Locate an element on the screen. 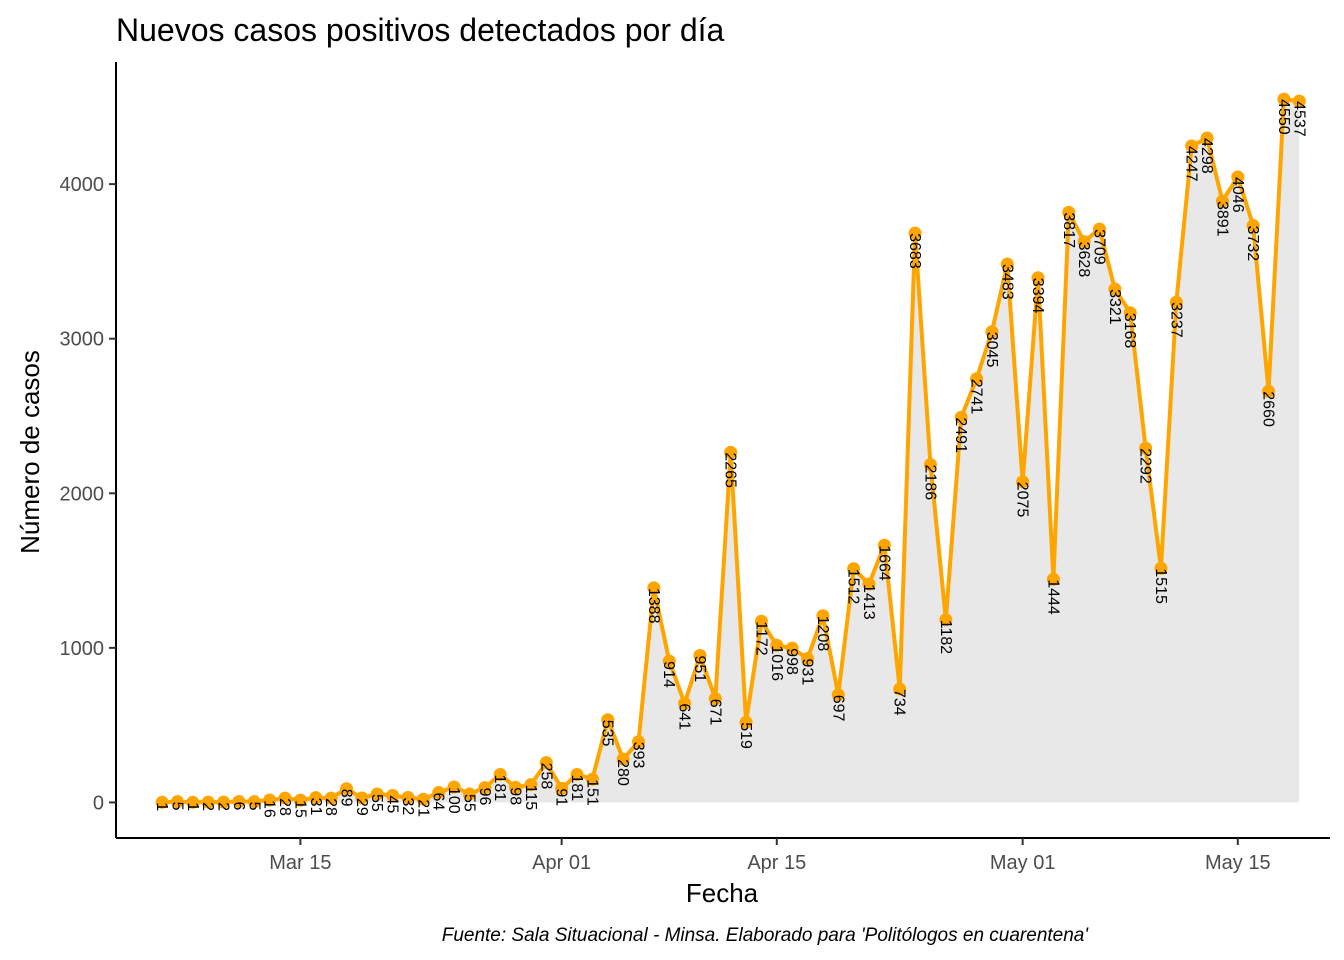 The image size is (1344, 960). data-label: 4247 is located at coordinates (1191, 164).